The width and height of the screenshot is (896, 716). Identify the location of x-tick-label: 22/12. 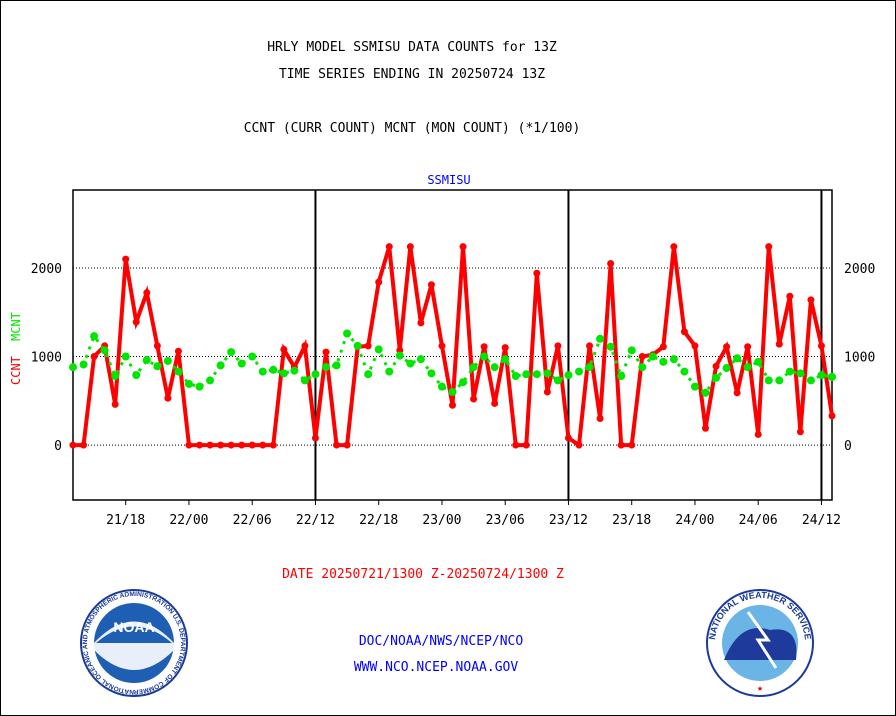
(315, 520).